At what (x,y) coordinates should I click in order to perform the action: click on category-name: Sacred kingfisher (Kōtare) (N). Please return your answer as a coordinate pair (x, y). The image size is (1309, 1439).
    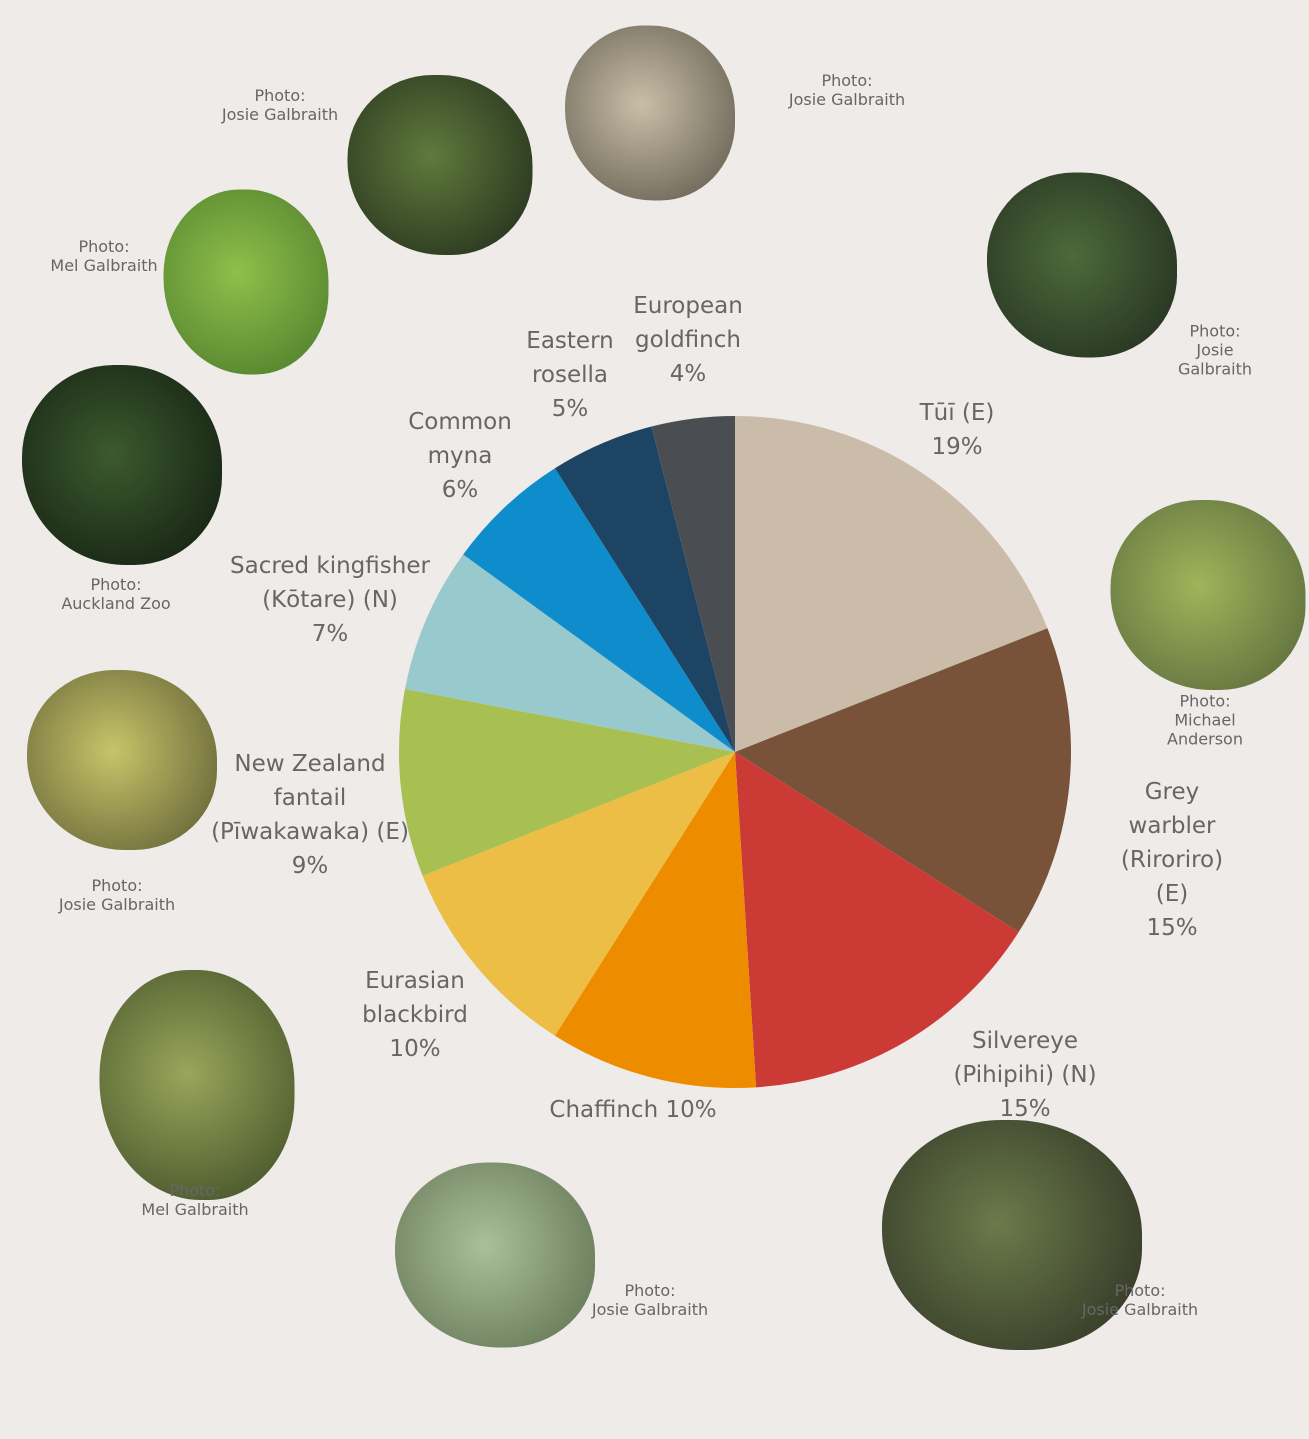
    Looking at the image, I should click on (330, 583).